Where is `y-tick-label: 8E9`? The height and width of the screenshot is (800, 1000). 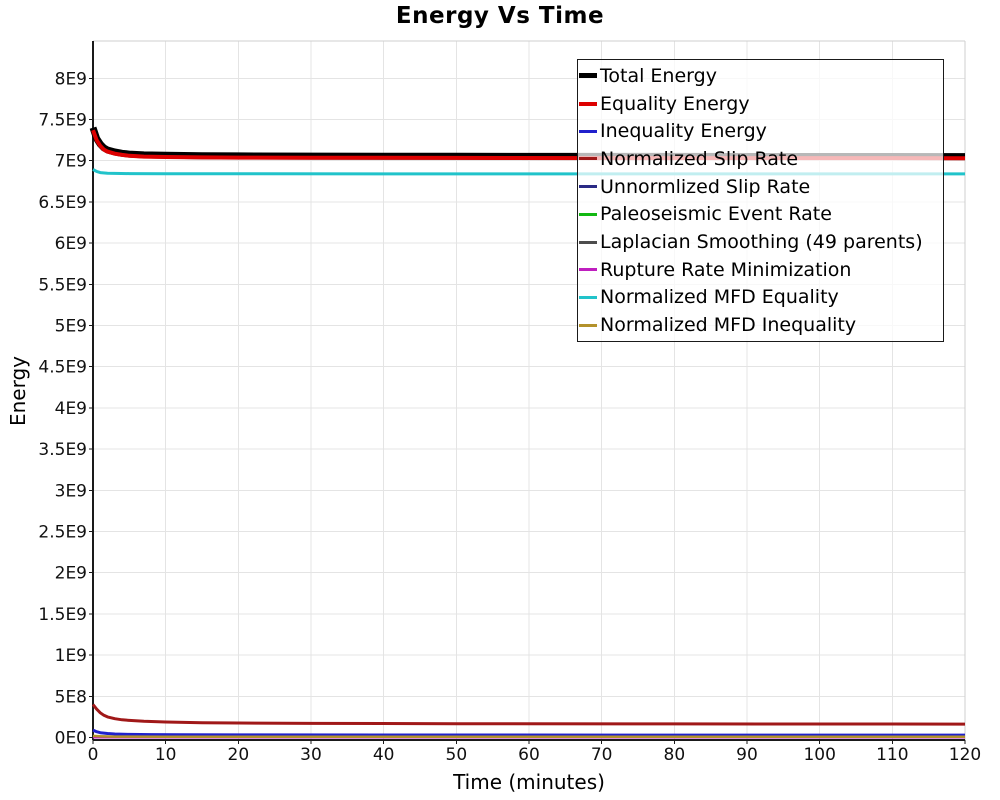
y-tick-label: 8E9 is located at coordinates (71, 79).